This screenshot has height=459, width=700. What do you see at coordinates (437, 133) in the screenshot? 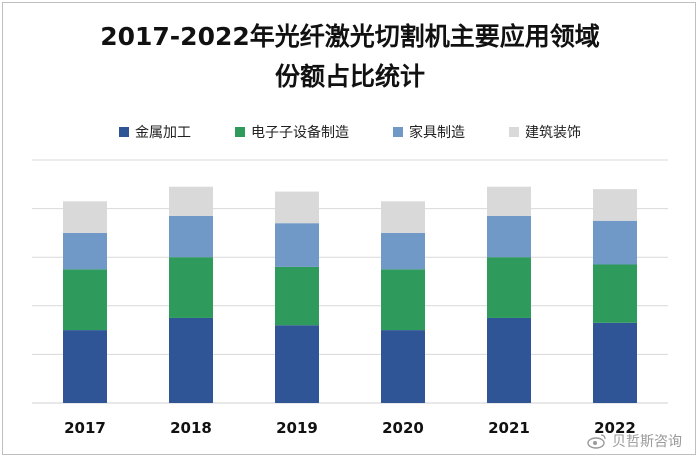
I see `legend-label-furniture: 家具制造` at bounding box center [437, 133].